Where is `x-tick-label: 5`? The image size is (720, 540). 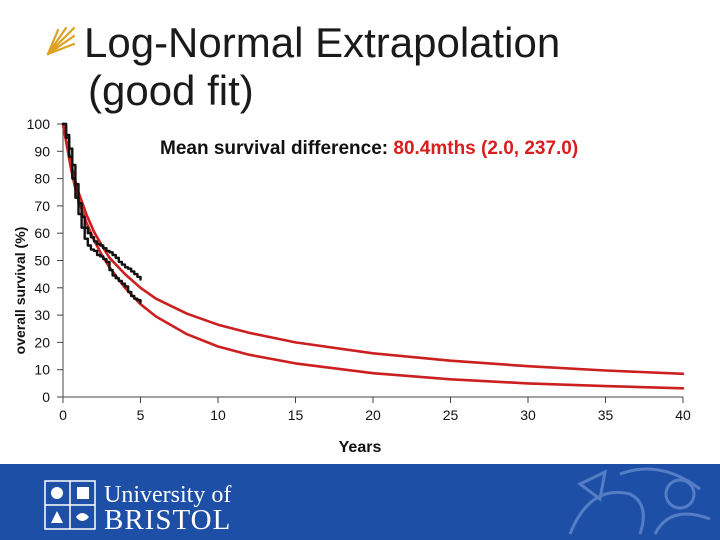
x-tick-label: 5 is located at coordinates (141, 415).